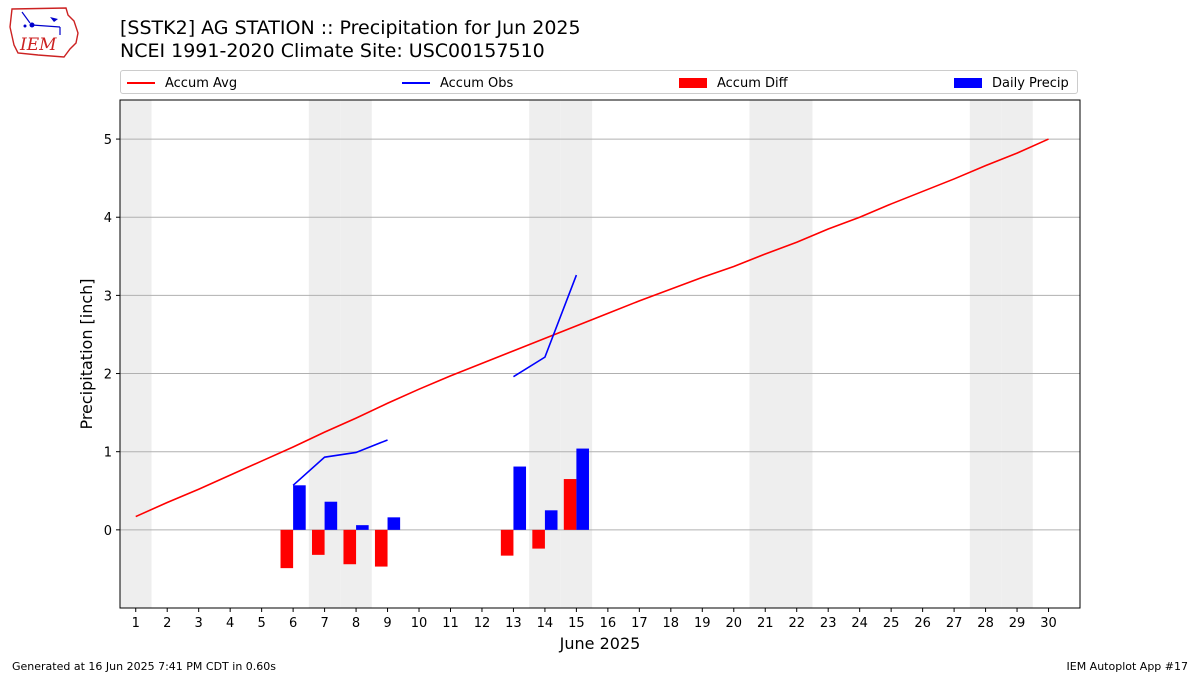  What do you see at coordinates (108, 453) in the screenshot?
I see `y-tick-label-1: 1` at bounding box center [108, 453].